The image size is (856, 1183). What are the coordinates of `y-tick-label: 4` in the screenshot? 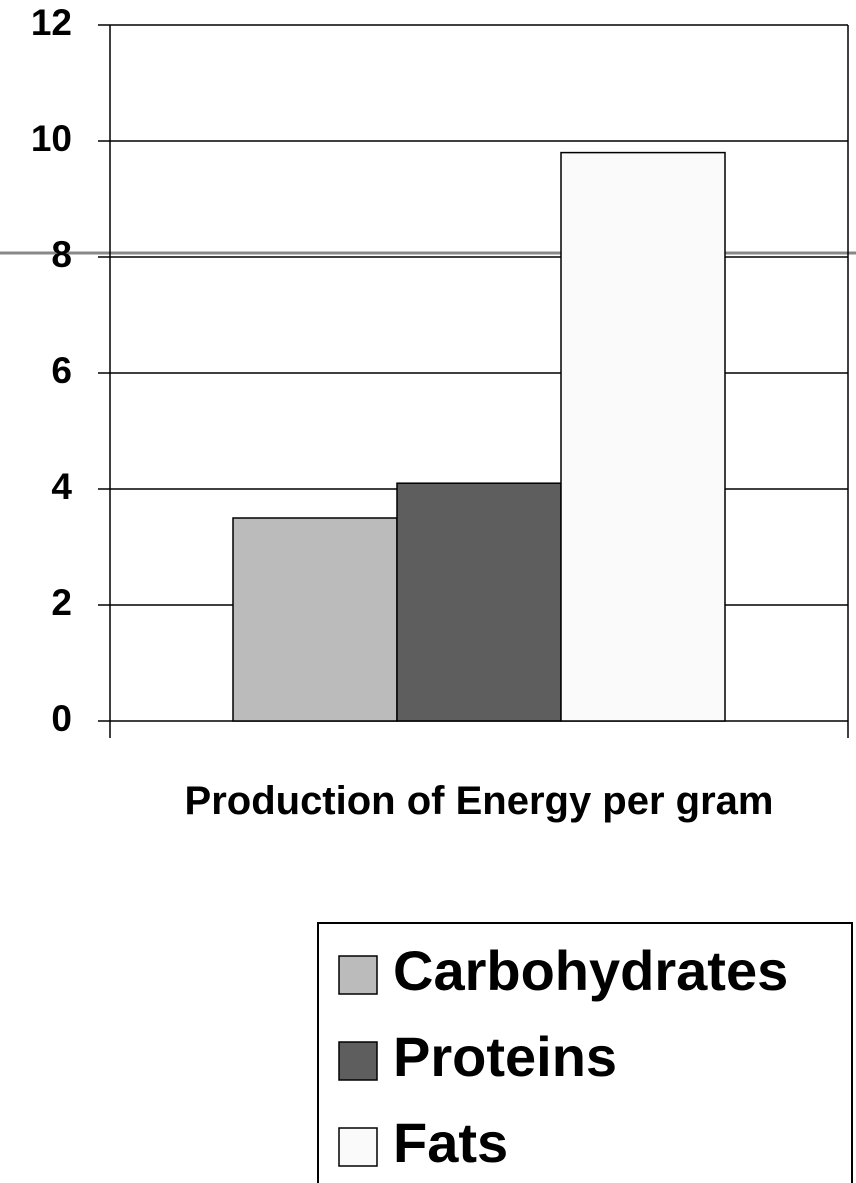 It's located at (61, 486).